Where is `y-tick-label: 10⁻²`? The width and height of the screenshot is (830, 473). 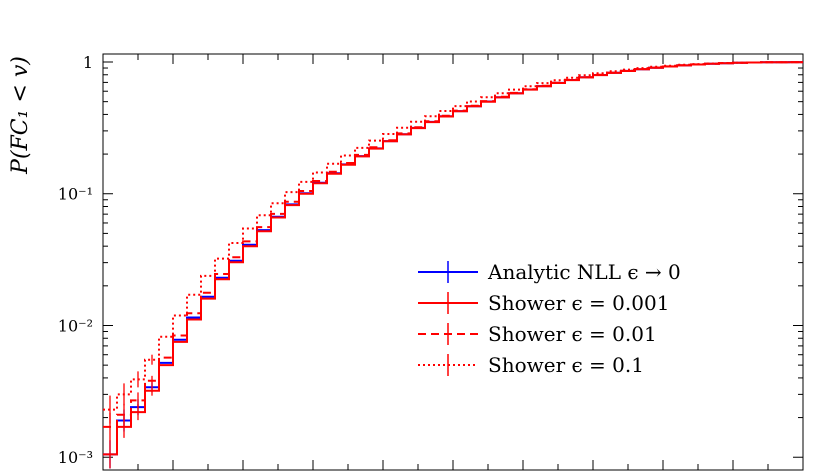
y-tick-label: 10⁻² is located at coordinates (75, 325).